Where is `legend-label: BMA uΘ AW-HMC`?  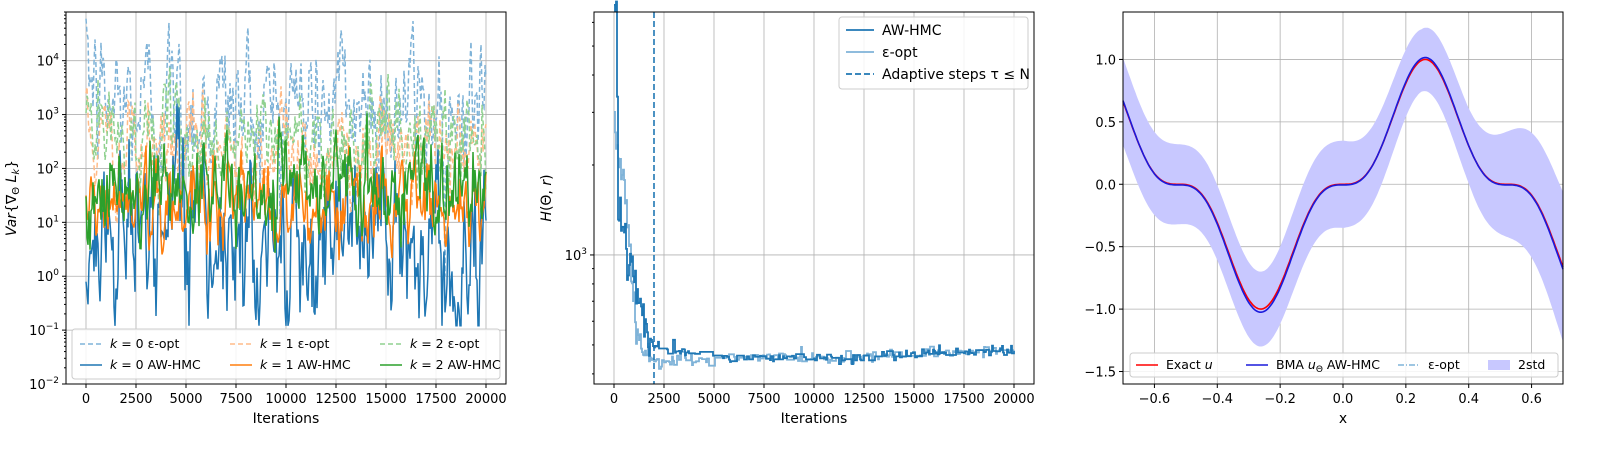
legend-label: BMA uΘ AW-HMC is located at coordinates (1328, 366).